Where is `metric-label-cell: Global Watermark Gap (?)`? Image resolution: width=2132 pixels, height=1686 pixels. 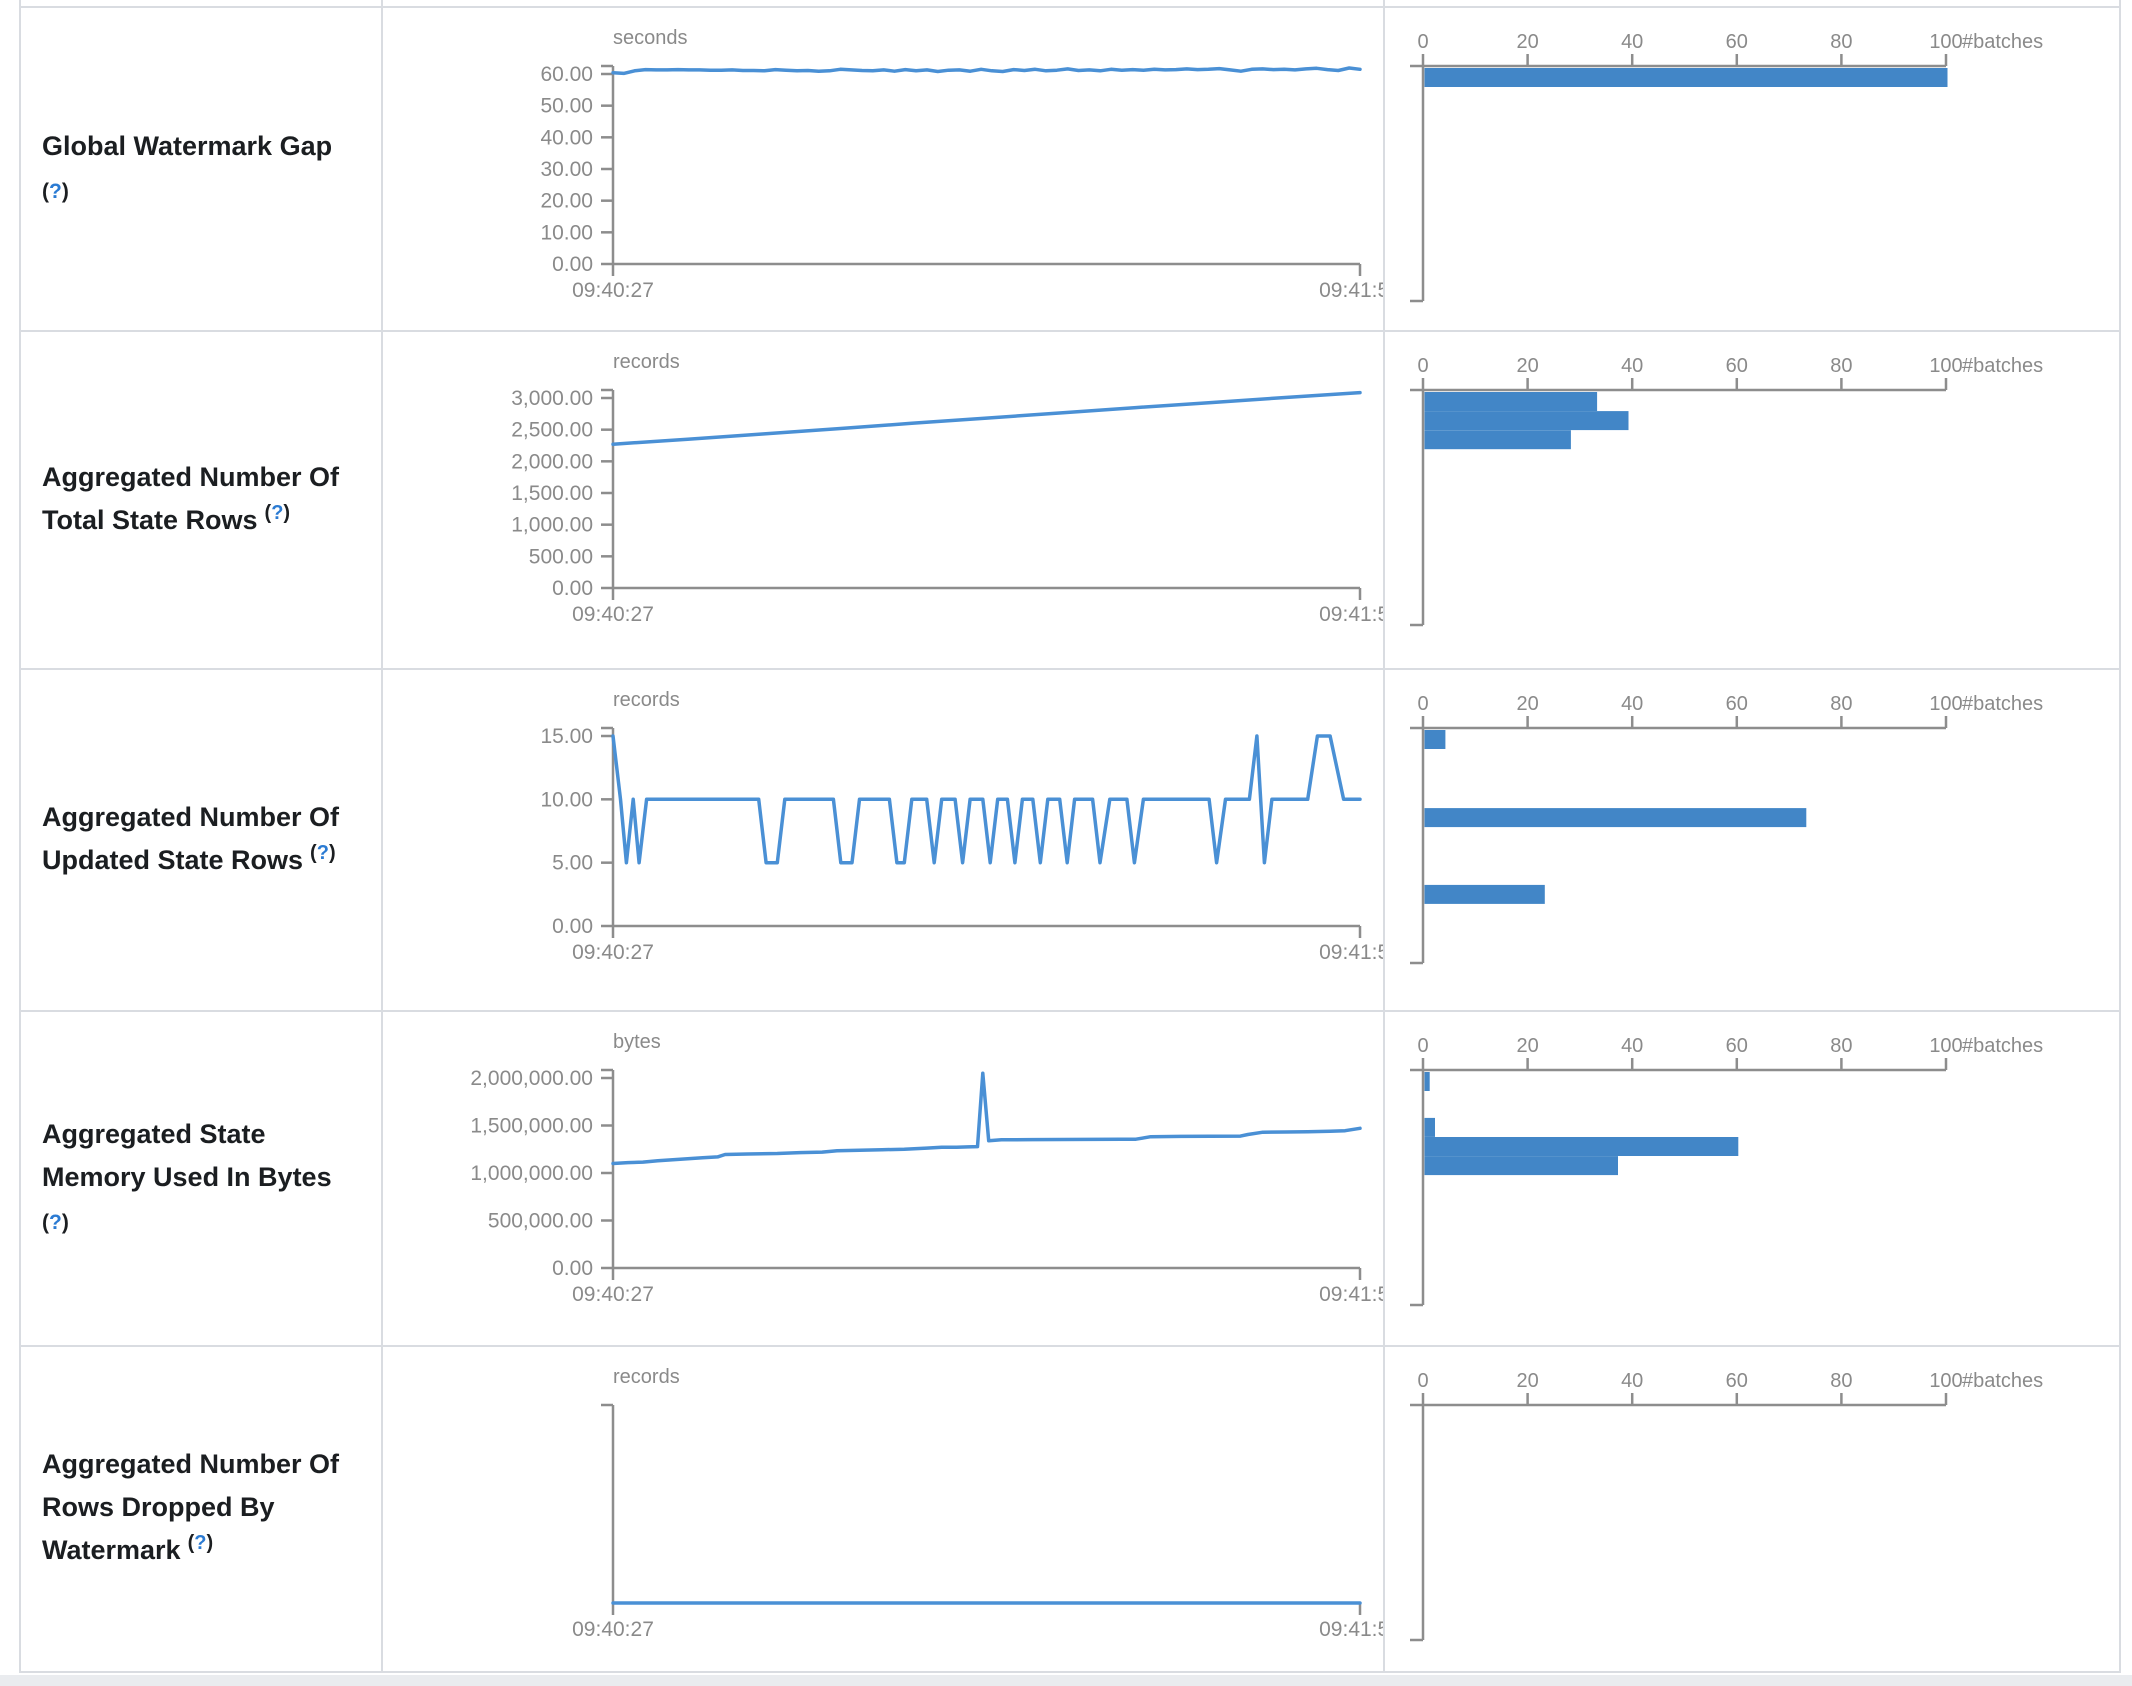 metric-label-cell: Global Watermark Gap (?) is located at coordinates (202, 169).